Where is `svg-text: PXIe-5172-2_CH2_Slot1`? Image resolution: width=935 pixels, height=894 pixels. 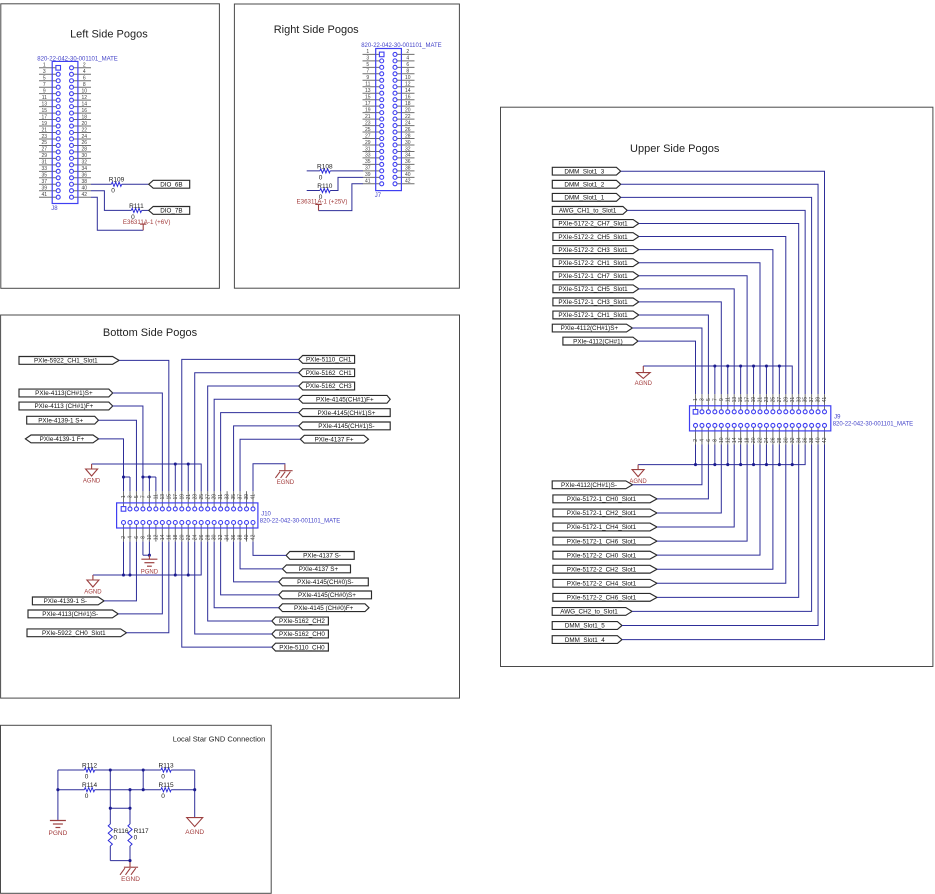
svg-text: PXIe-5172-2_CH2_Slot1 is located at coordinates (602, 569).